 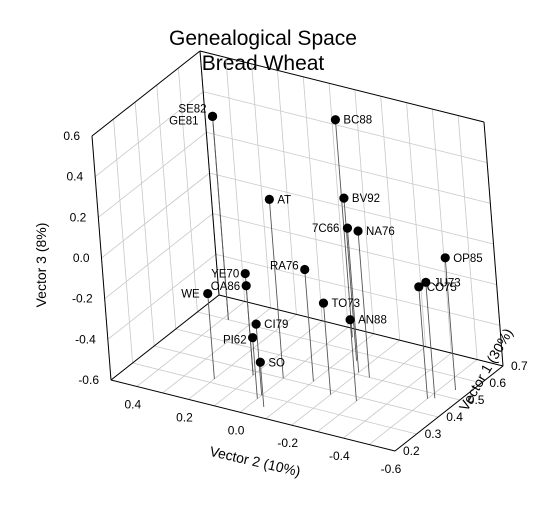 I want to click on drop-line-bv92, so click(x=350, y=279).